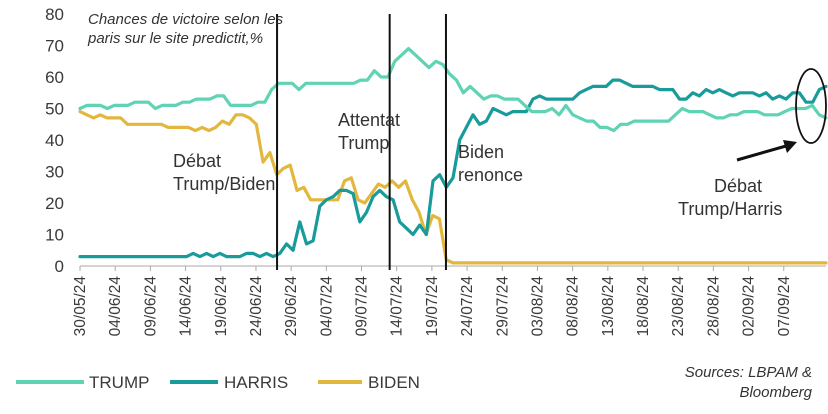 This screenshot has height=414, width=828. Describe the element at coordinates (54, 172) in the screenshot. I see `y-tick-label: 30` at that location.